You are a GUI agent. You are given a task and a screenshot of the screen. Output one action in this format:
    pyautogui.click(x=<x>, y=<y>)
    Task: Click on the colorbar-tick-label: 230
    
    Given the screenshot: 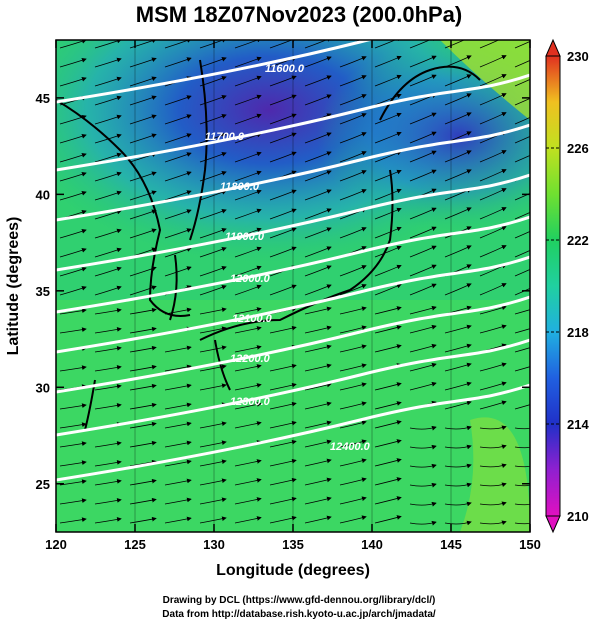 What is the action you would take?
    pyautogui.click(x=578, y=56)
    